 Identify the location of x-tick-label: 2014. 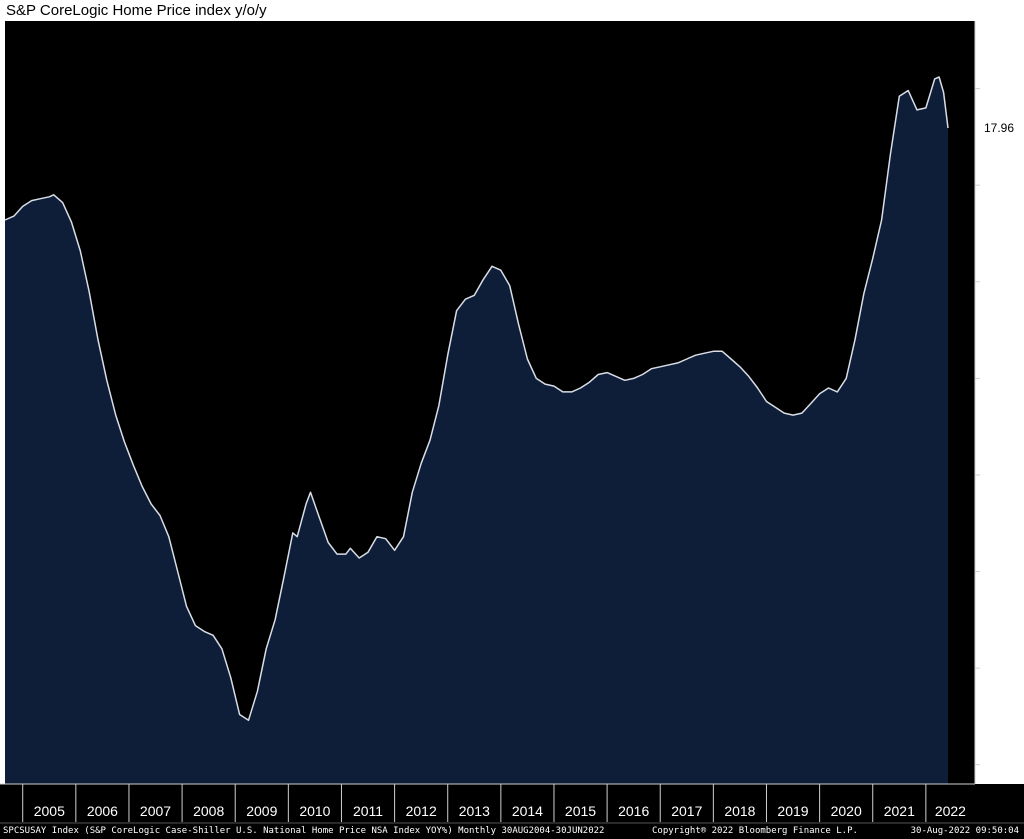
(527, 811).